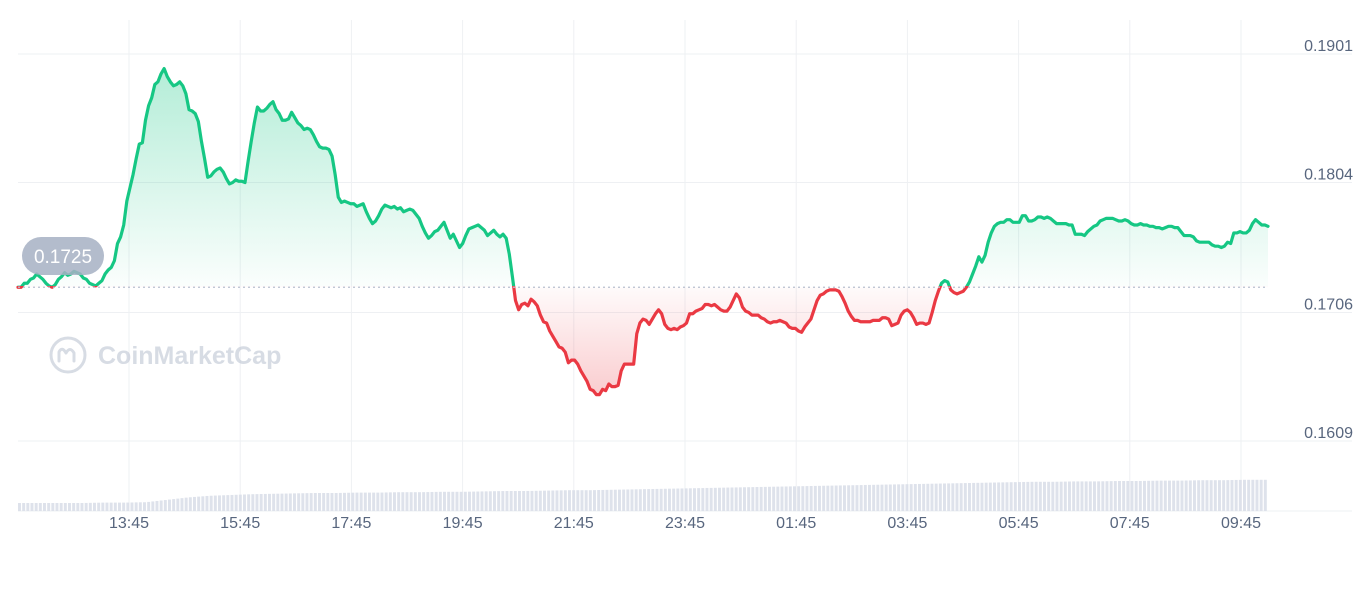 The image size is (1372, 605). I want to click on y-axis: 0.1901 0.1804 0.1706 0.1609, so click(1328, 240).